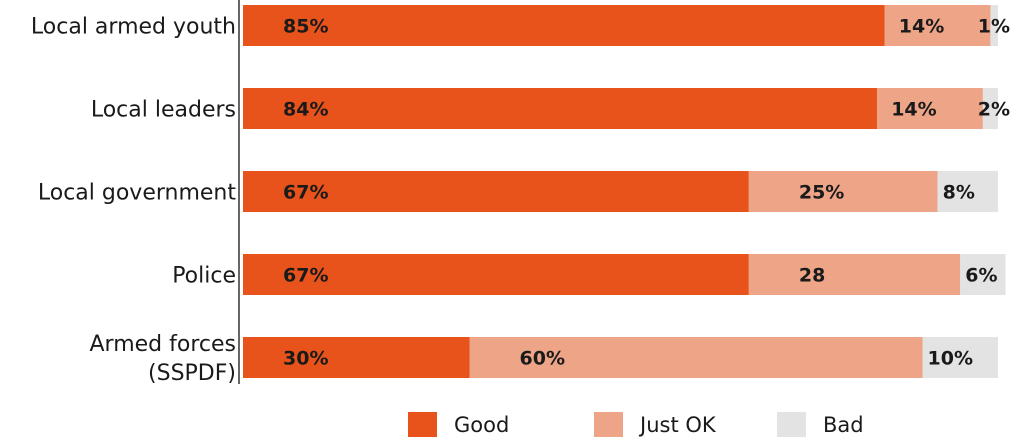  I want to click on legend-label-just-ok: Just OK, so click(677, 425).